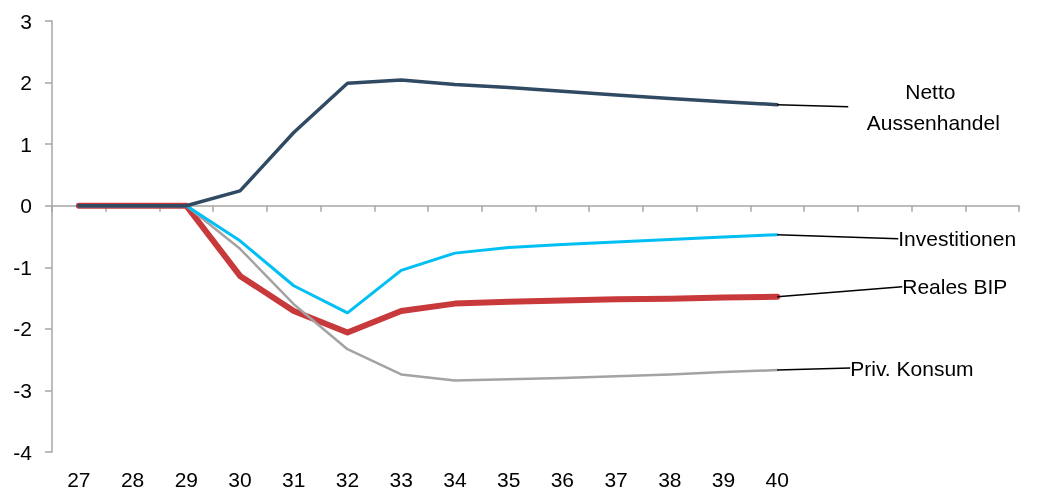  Describe the element at coordinates (455, 479) in the screenshot. I see `x-tick-label: 34` at that location.